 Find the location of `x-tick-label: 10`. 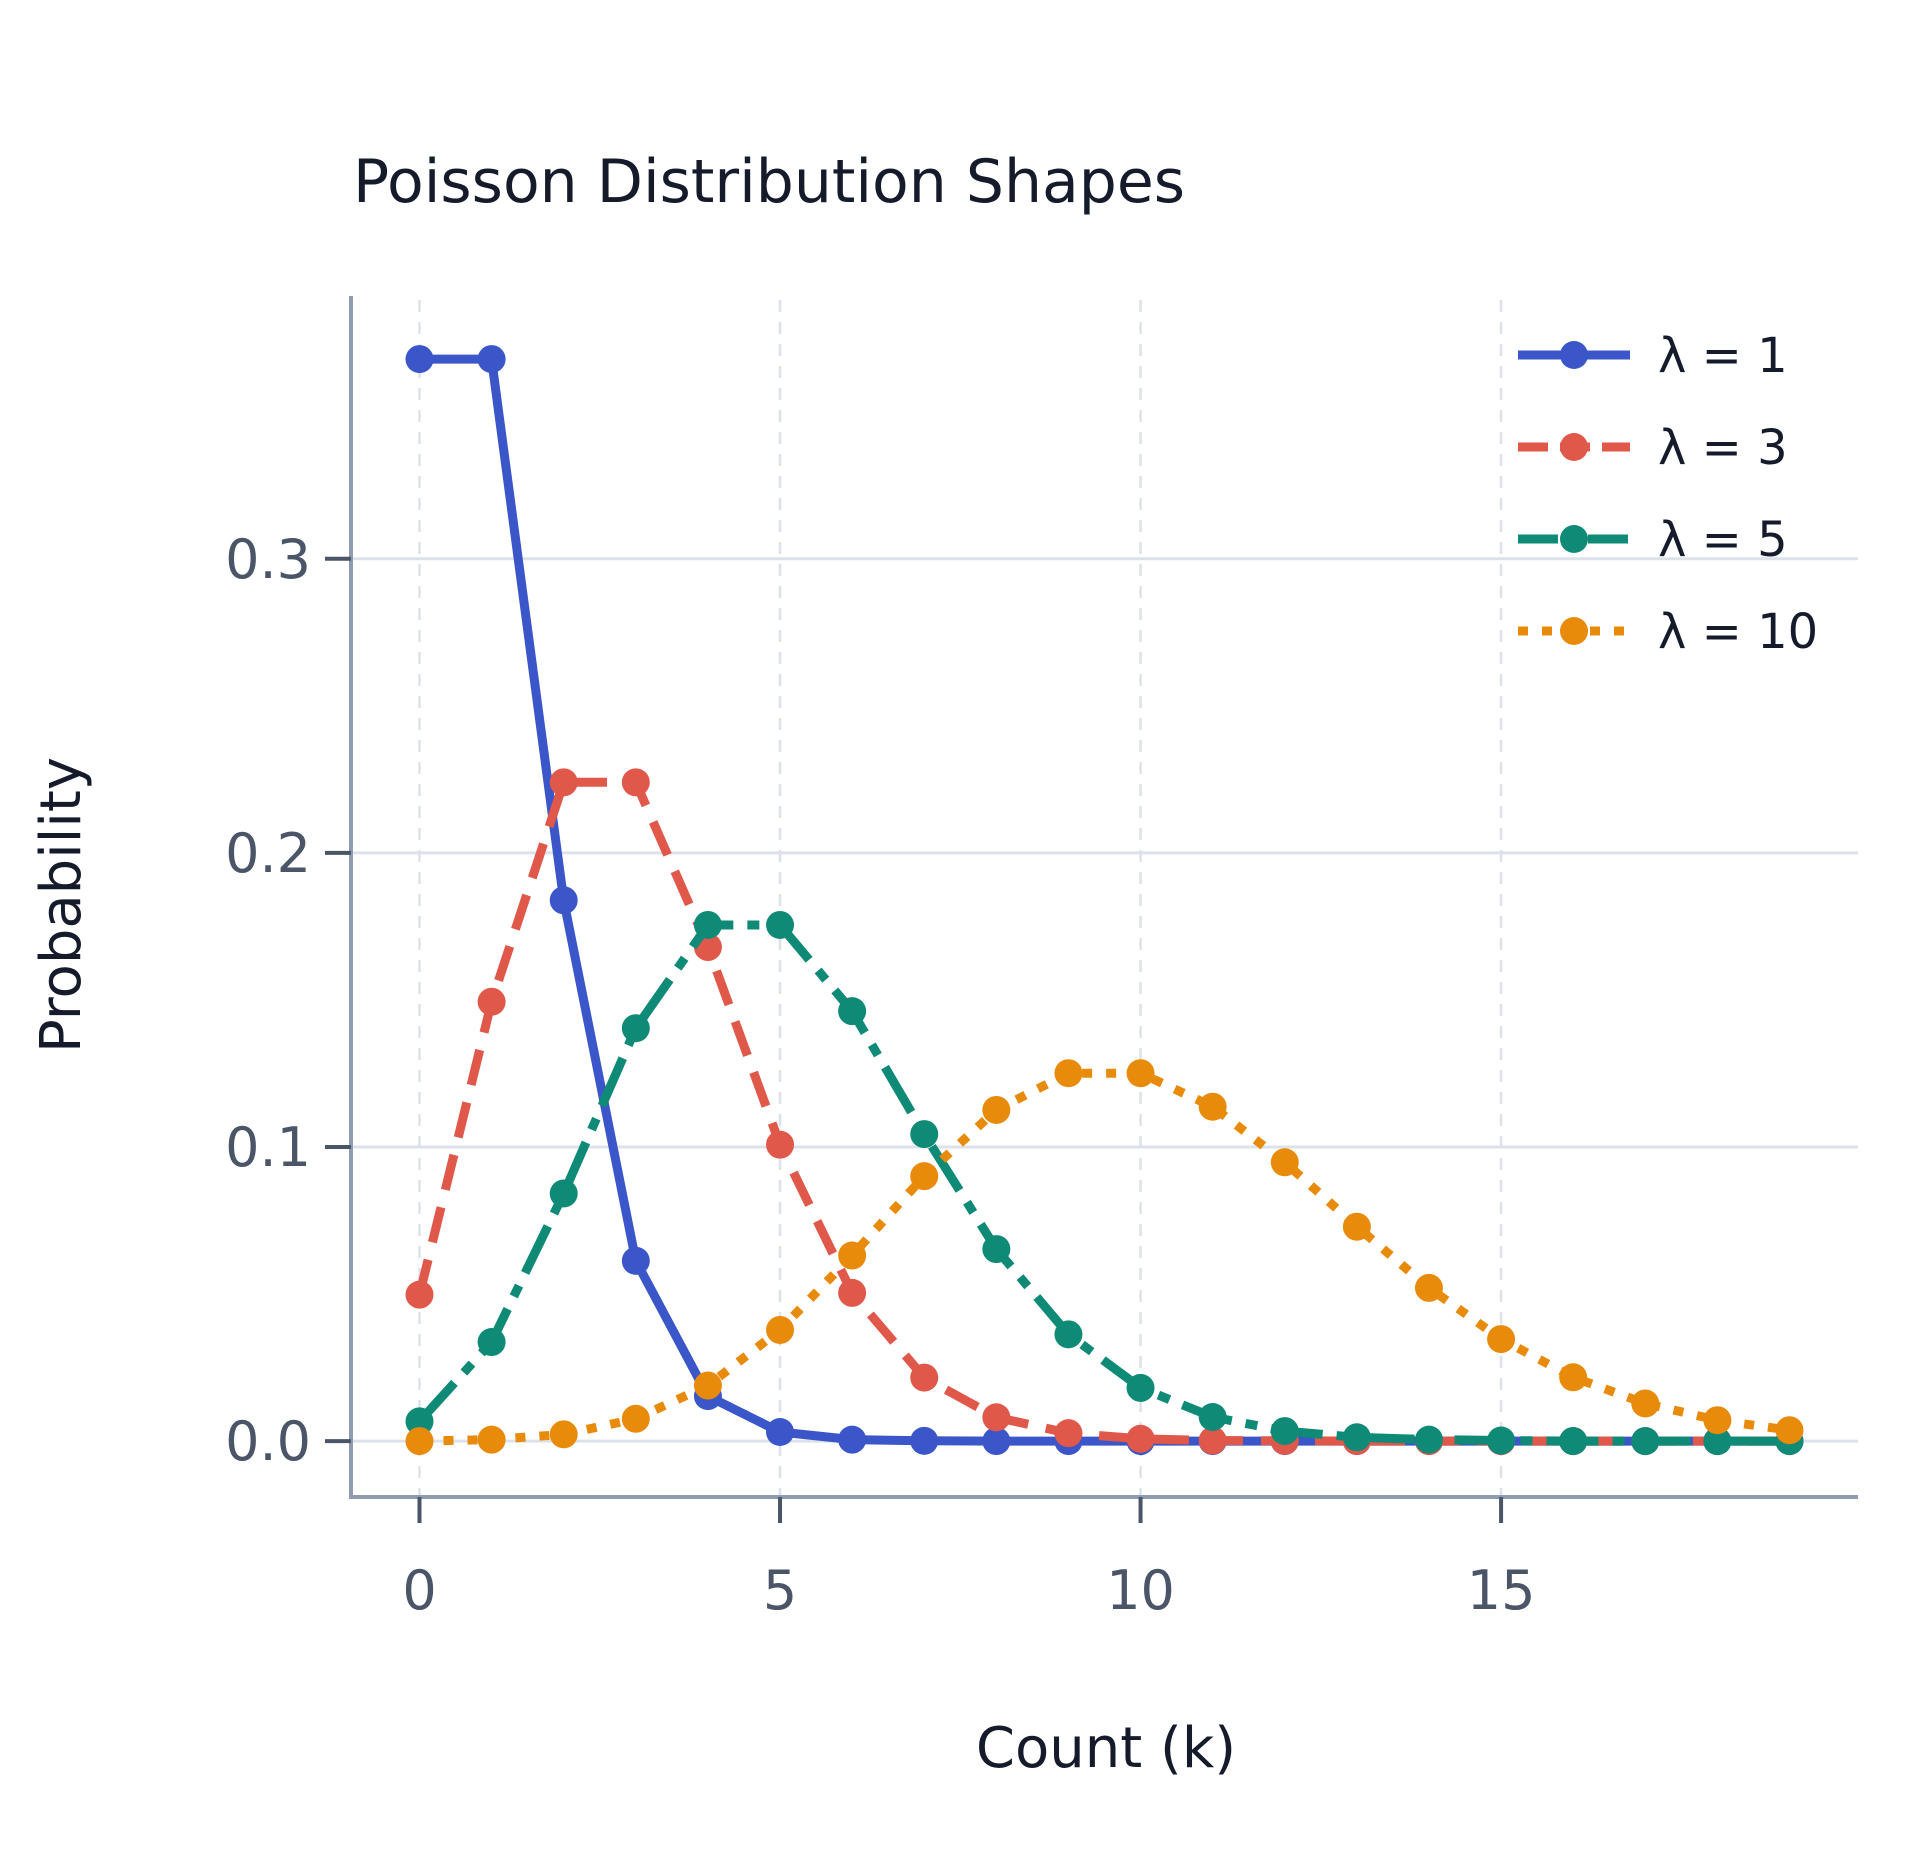

x-tick-label: 10 is located at coordinates (1140, 1590).